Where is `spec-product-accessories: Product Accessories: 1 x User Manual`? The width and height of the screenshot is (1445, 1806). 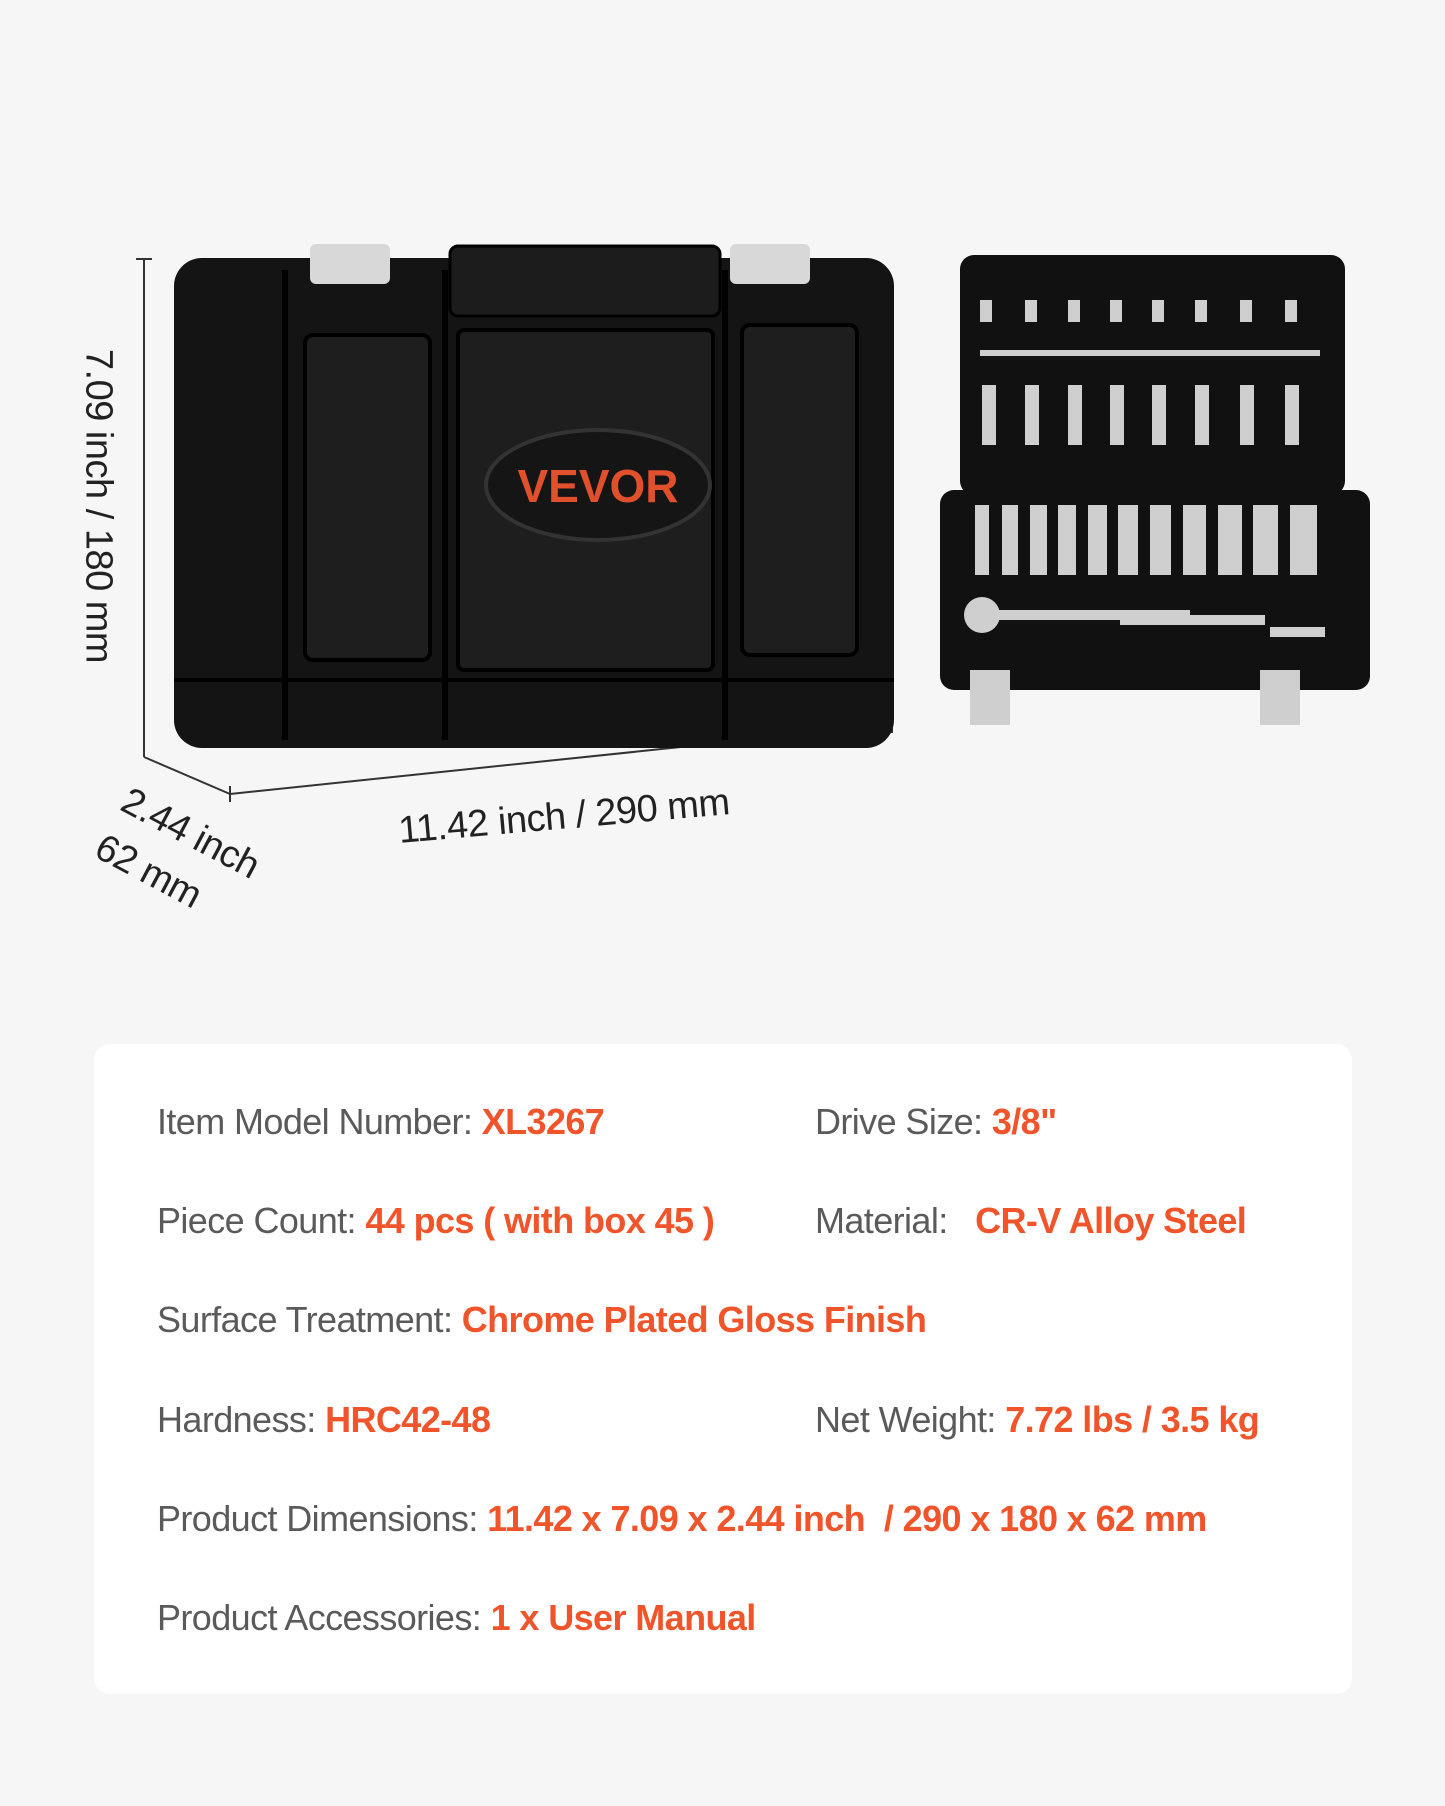 spec-product-accessories: Product Accessories: 1 x User Manual is located at coordinates (456, 1618).